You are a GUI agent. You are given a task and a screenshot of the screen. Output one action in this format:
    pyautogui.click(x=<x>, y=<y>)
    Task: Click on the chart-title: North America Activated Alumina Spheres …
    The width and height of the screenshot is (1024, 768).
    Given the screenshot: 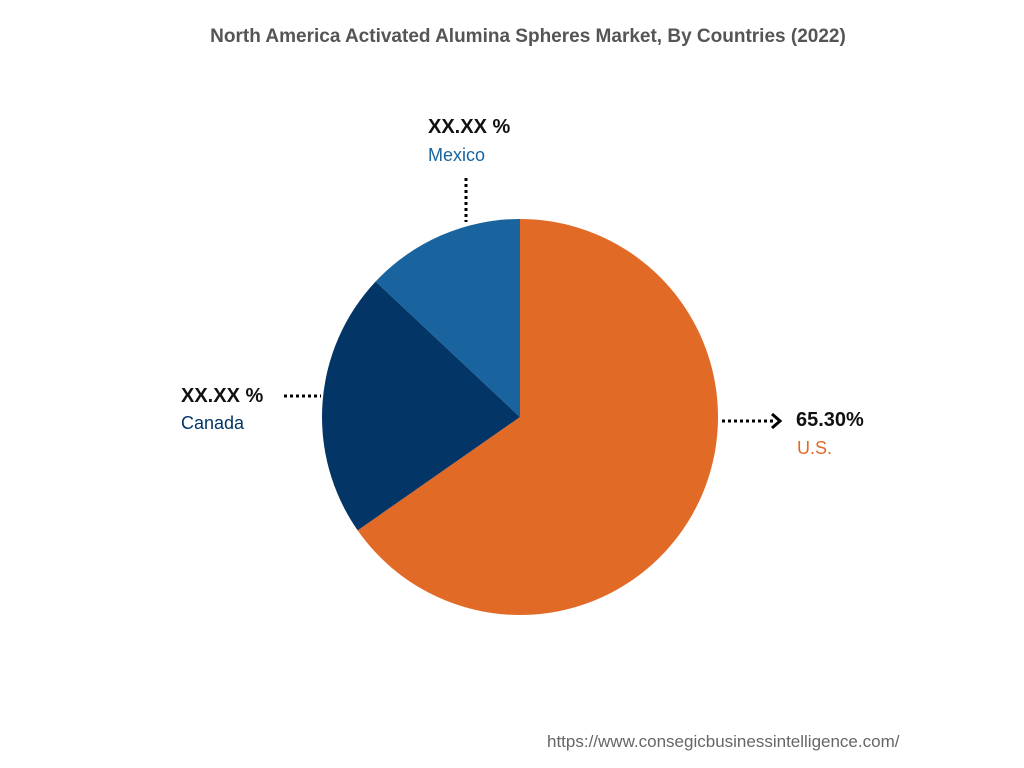 What is the action you would take?
    pyautogui.click(x=528, y=36)
    